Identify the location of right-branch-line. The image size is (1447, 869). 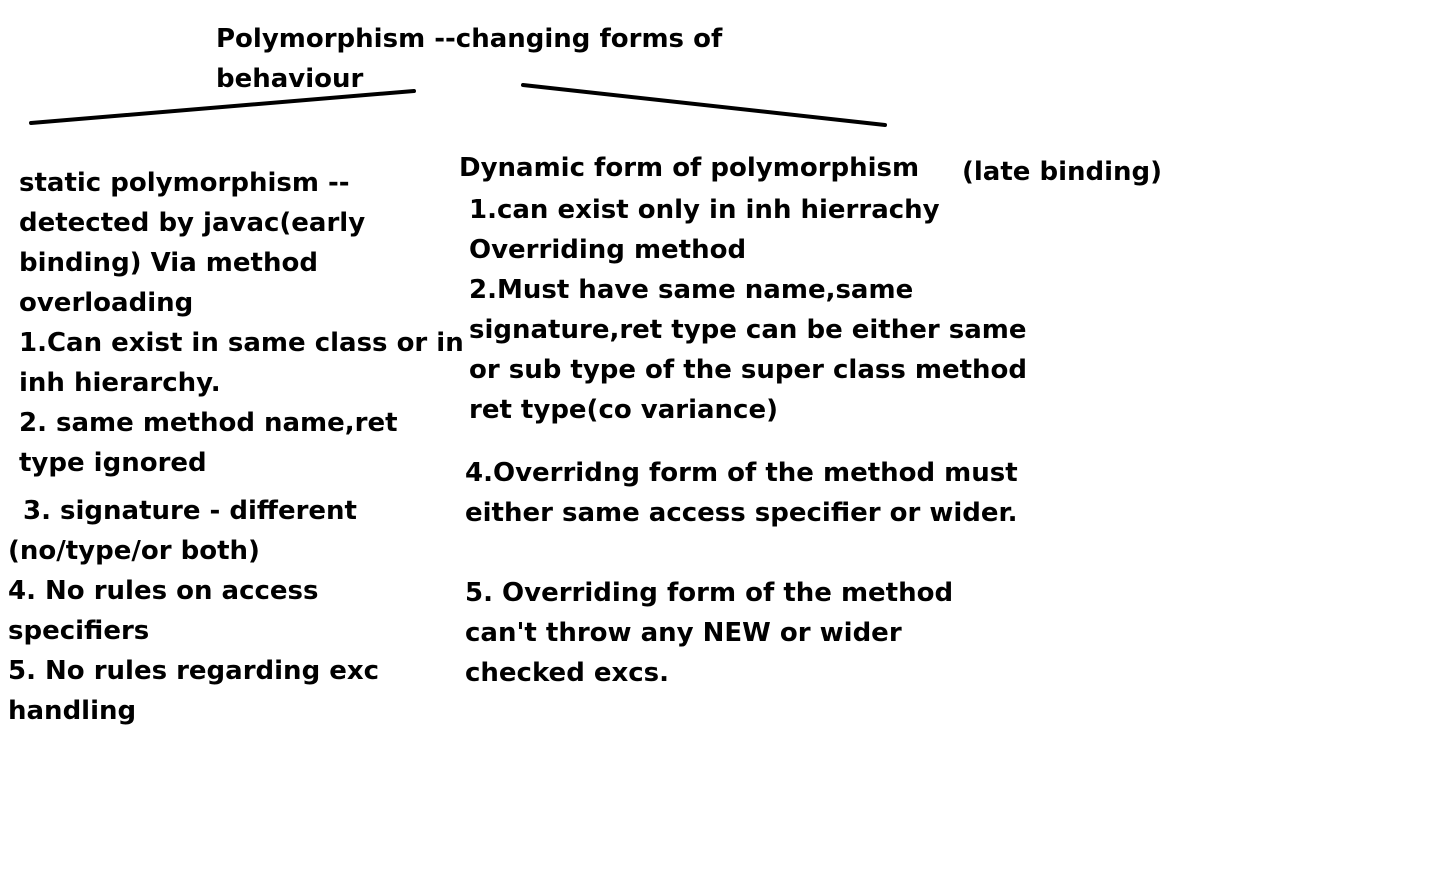
(704, 105).